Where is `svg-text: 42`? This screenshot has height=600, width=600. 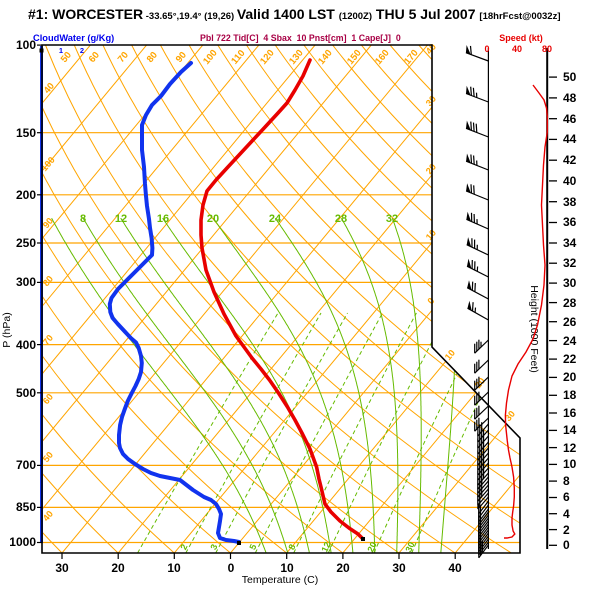
svg-text: 42 is located at coordinates (570, 160).